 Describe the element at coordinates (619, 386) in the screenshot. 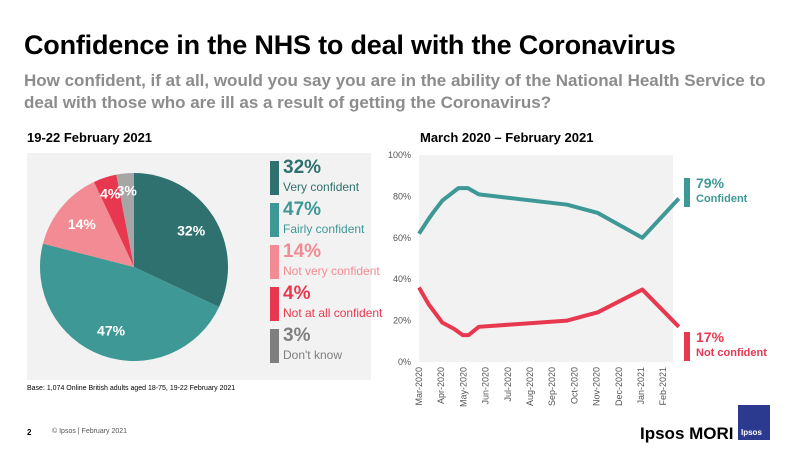

I see `x-tick-label: Dec-2020` at that location.